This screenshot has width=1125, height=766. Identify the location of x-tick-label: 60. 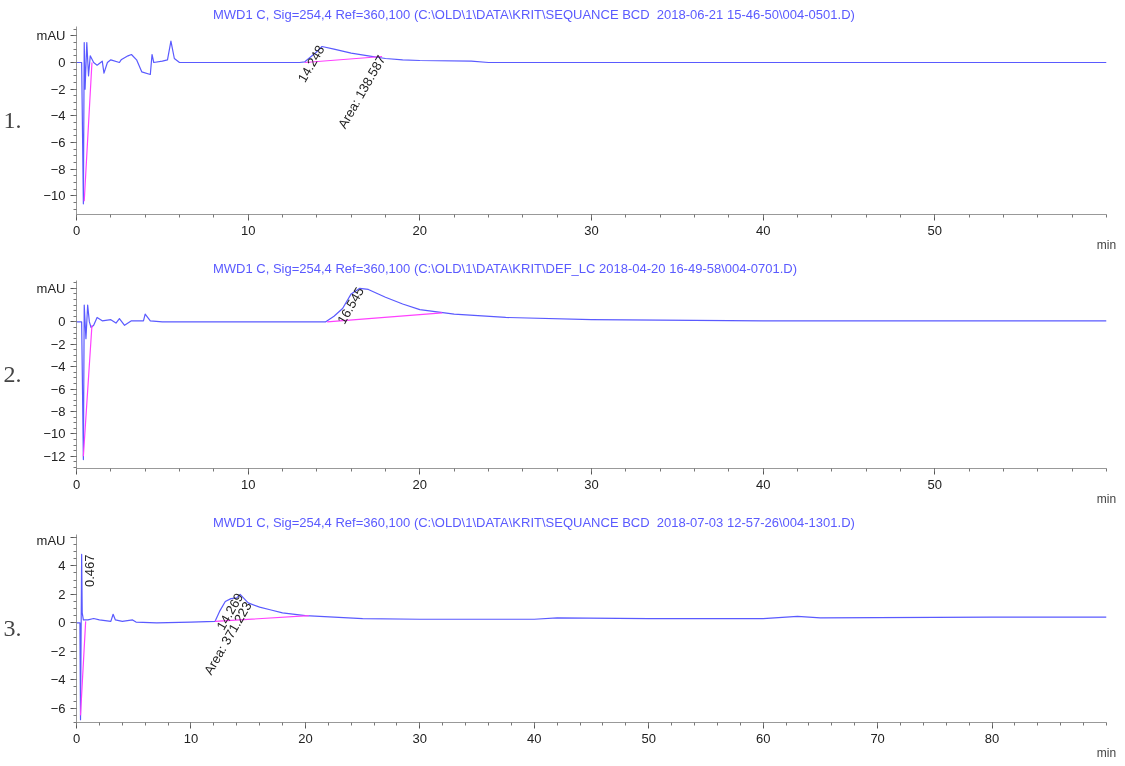
(763, 738).